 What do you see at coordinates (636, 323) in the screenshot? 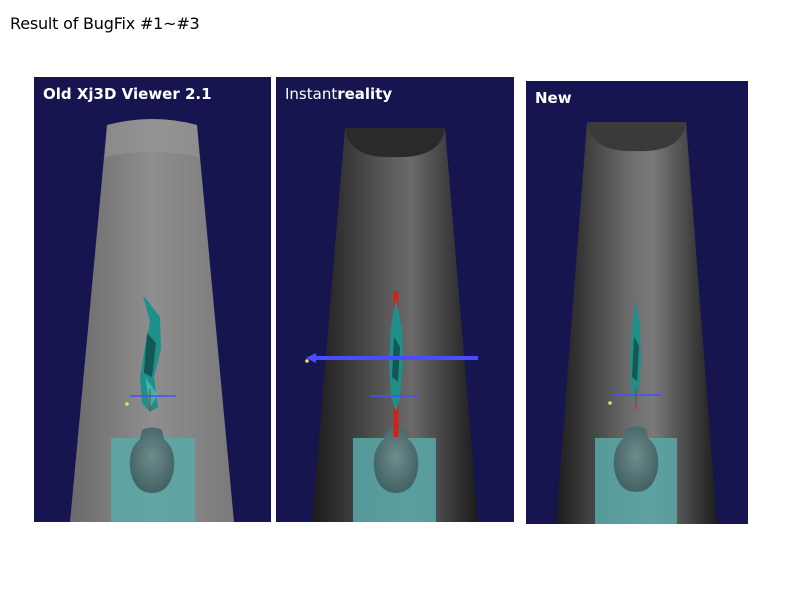
I see `scene-new` at bounding box center [636, 323].